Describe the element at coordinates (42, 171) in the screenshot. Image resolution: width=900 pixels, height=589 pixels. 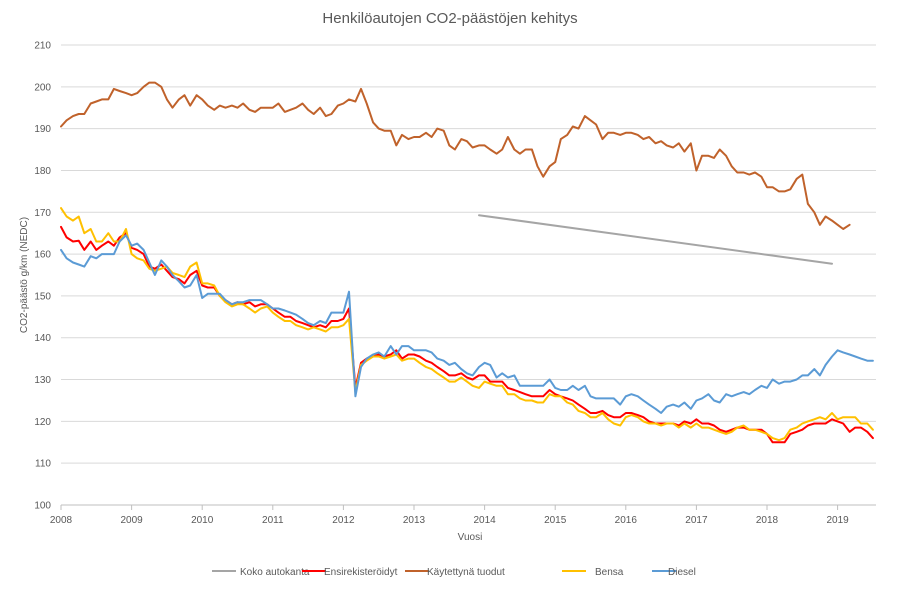
I see `y-tick-label: 180` at that location.